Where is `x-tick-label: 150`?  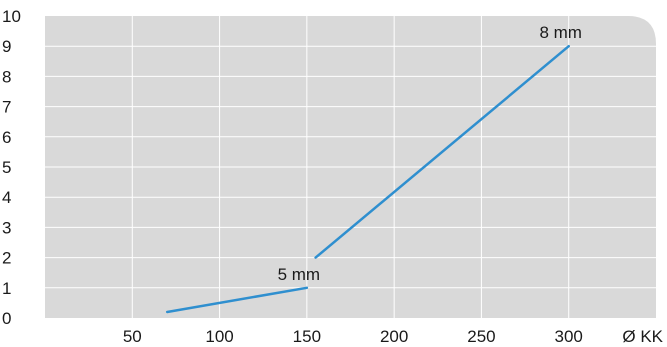
x-tick-label: 150 is located at coordinates (307, 336).